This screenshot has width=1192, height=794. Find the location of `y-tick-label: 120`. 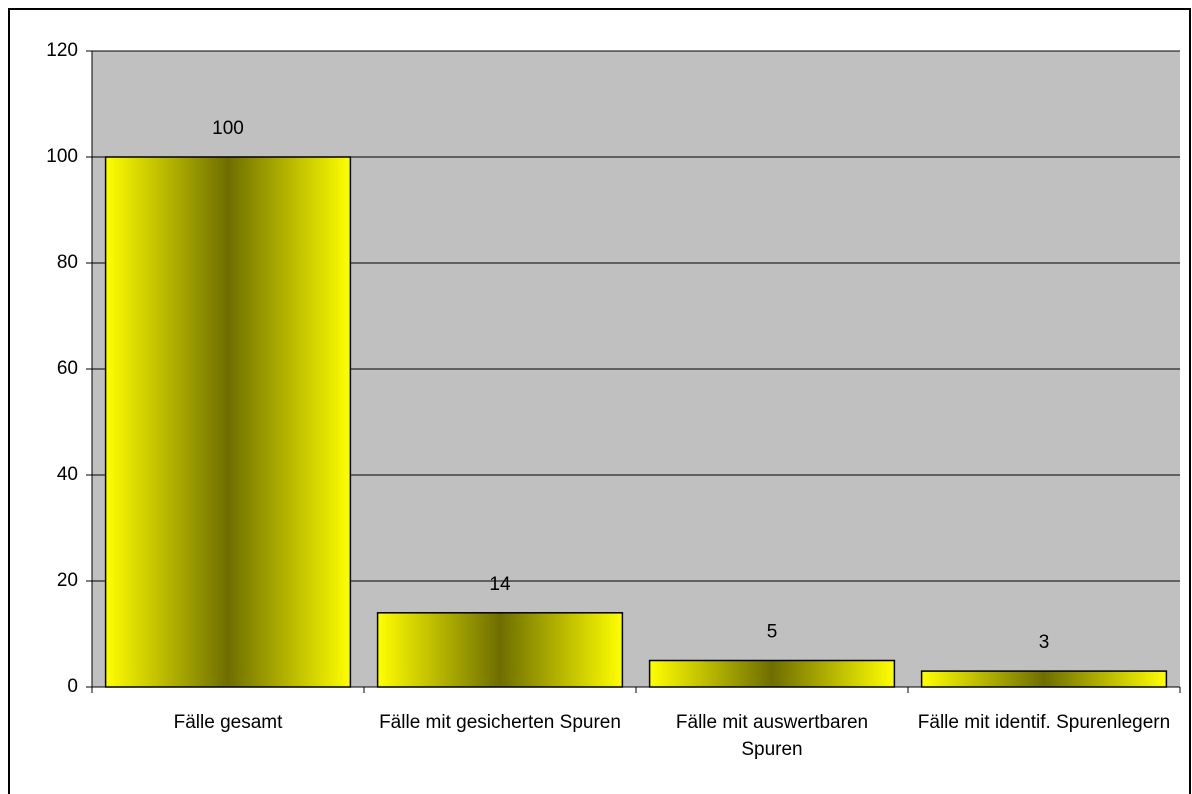

y-tick-label: 120 is located at coordinates (62, 50).